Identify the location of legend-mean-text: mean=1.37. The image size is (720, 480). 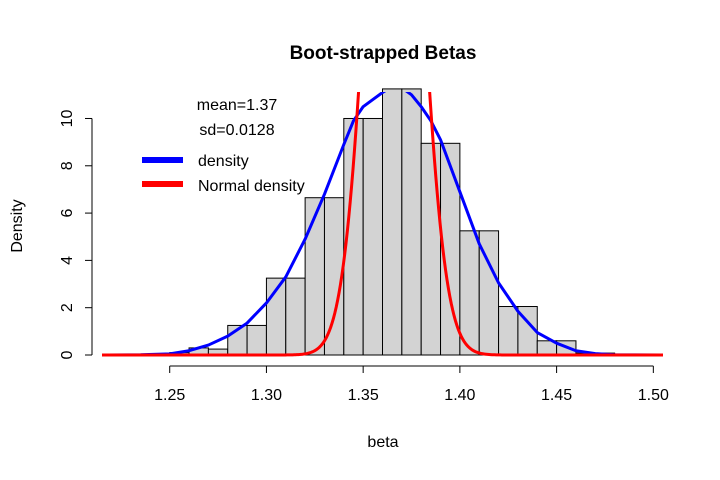
(237, 105).